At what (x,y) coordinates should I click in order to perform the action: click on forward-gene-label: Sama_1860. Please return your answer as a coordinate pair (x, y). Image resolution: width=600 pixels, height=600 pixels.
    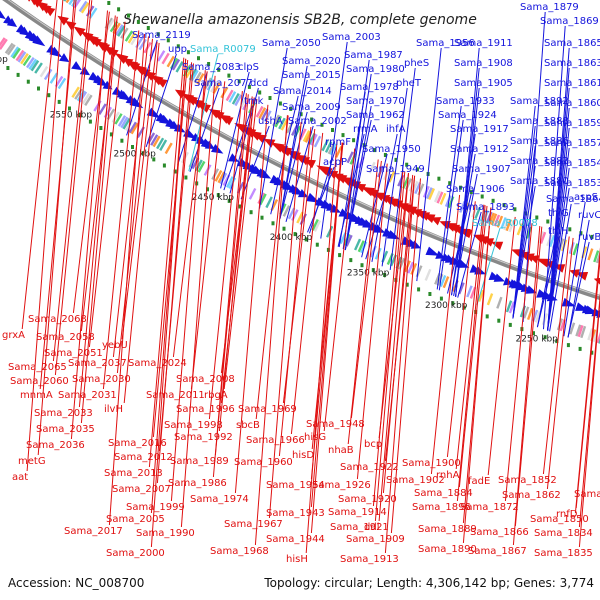
    Looking at the image, I should click on (572, 103).